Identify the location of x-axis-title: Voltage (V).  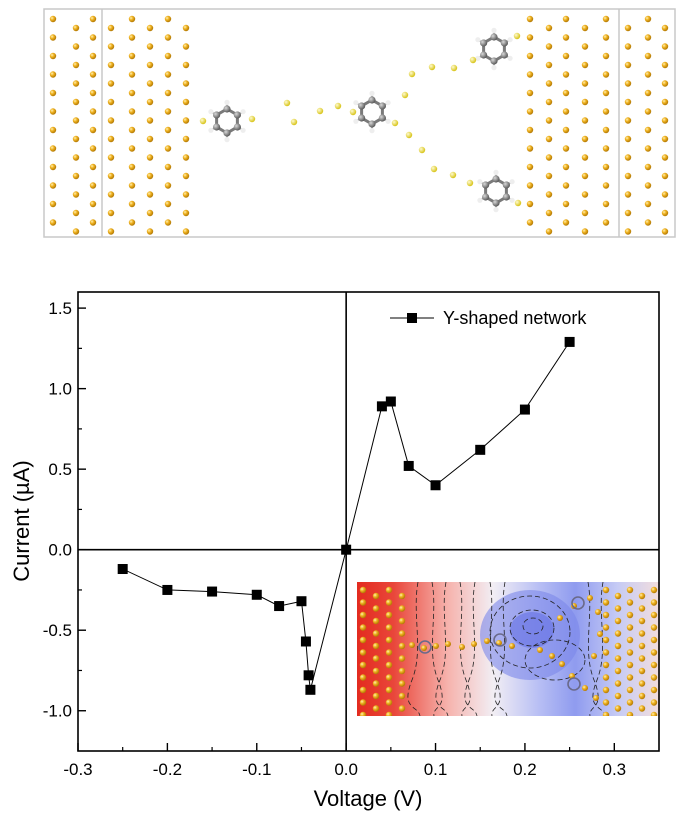
(368, 798).